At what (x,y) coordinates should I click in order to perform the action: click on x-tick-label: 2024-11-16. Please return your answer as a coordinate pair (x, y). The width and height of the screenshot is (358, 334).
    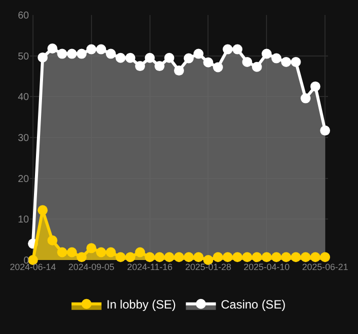
    Looking at the image, I should click on (149, 267).